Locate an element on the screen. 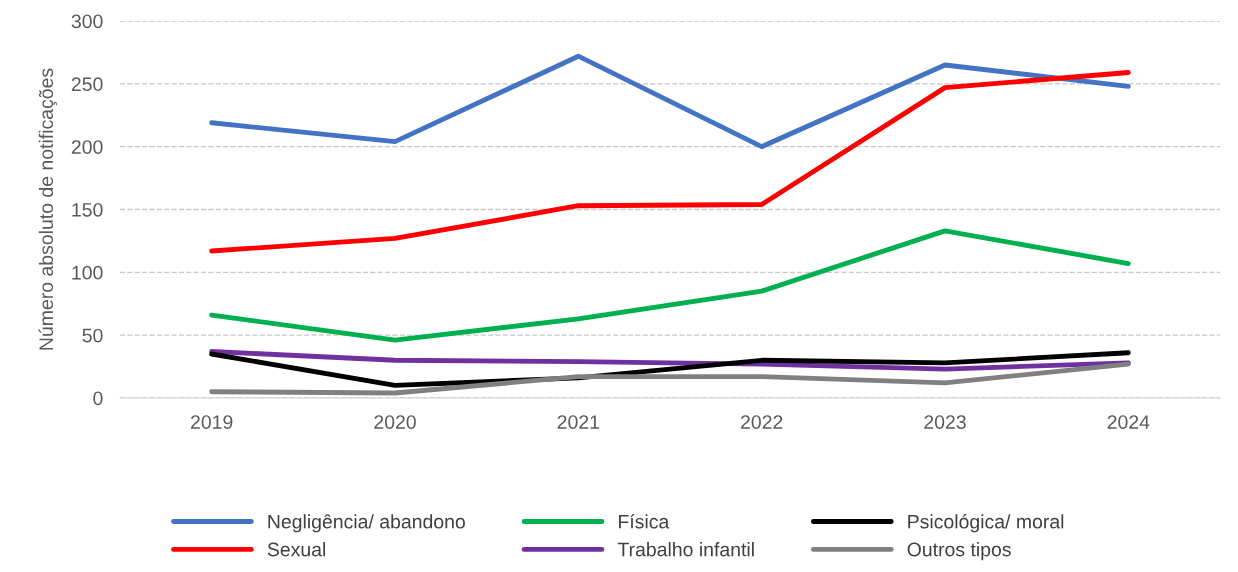 This screenshot has height=572, width=1238. y-tick-label: 100 is located at coordinates (87, 272).